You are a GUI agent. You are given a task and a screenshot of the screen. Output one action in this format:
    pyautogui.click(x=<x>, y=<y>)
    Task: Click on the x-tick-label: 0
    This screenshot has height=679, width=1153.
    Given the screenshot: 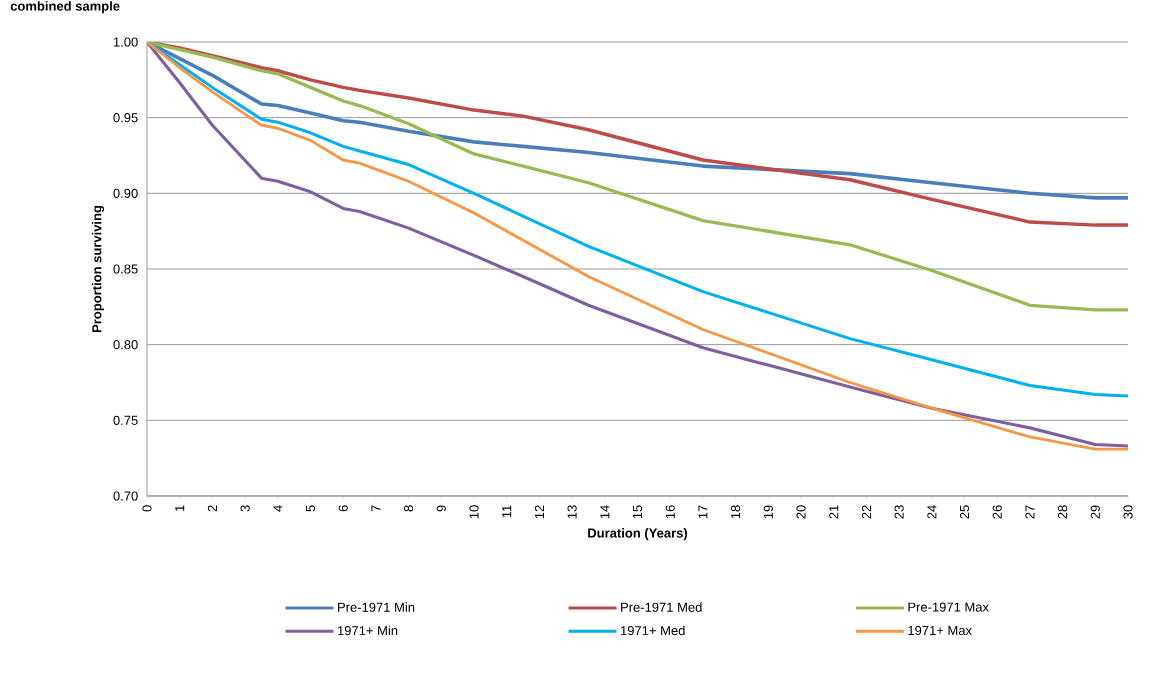 What is the action you would take?
    pyautogui.click(x=147, y=508)
    